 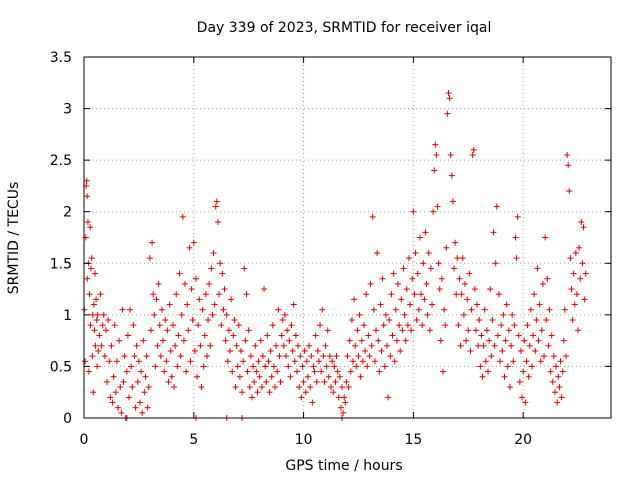 What do you see at coordinates (67, 110) in the screenshot?
I see `y-tick-label: 3` at bounding box center [67, 110].